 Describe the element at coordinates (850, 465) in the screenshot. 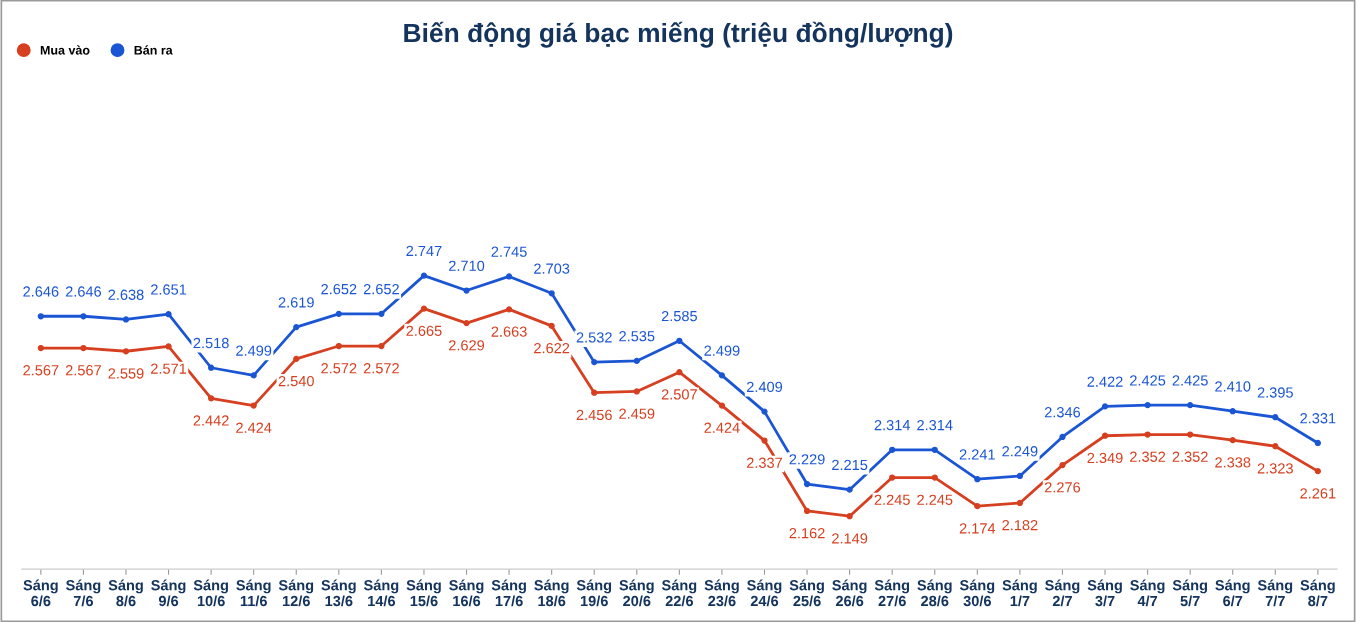

I see `data-label: 2.215` at that location.